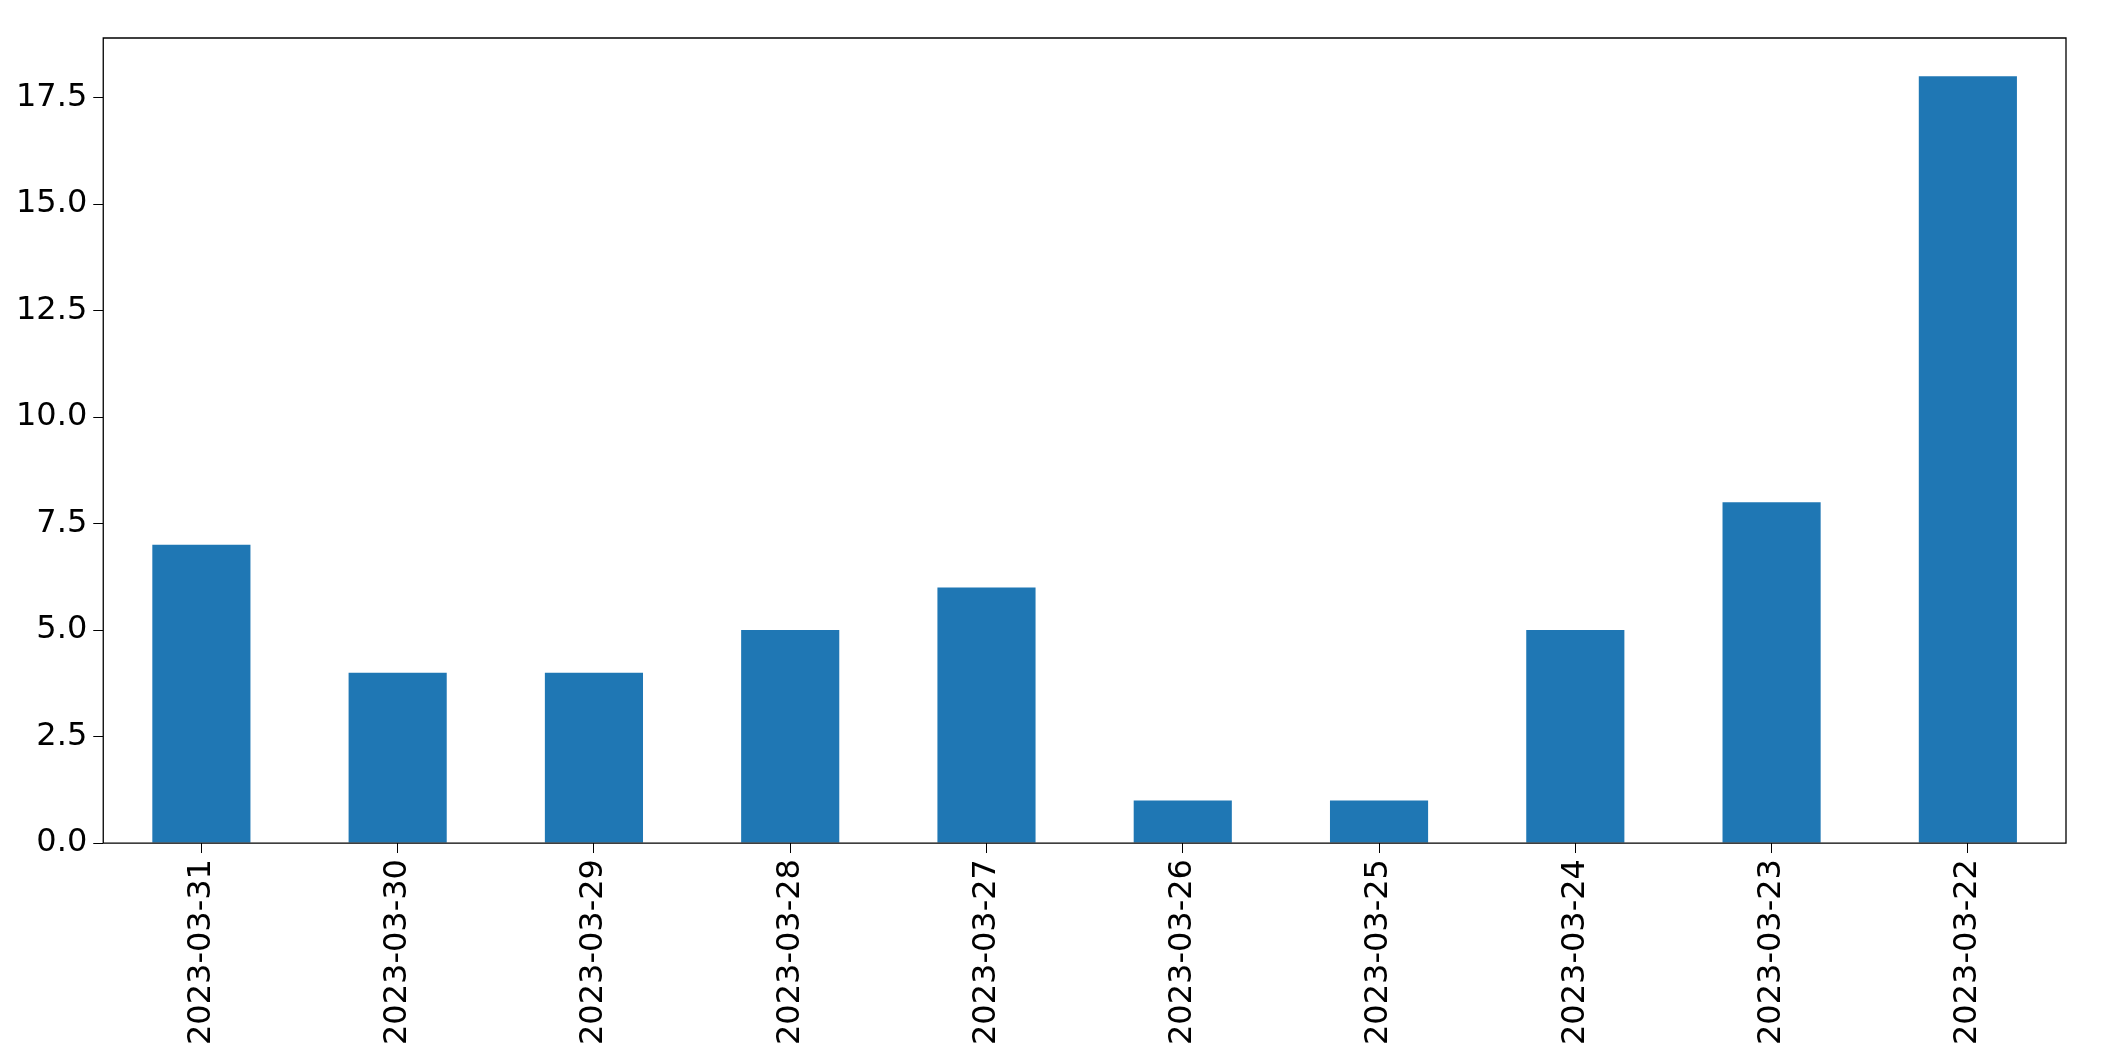 This screenshot has width=2104, height=1061. Describe the element at coordinates (62, 520) in the screenshot. I see `y-tick-label: 7.5` at that location.